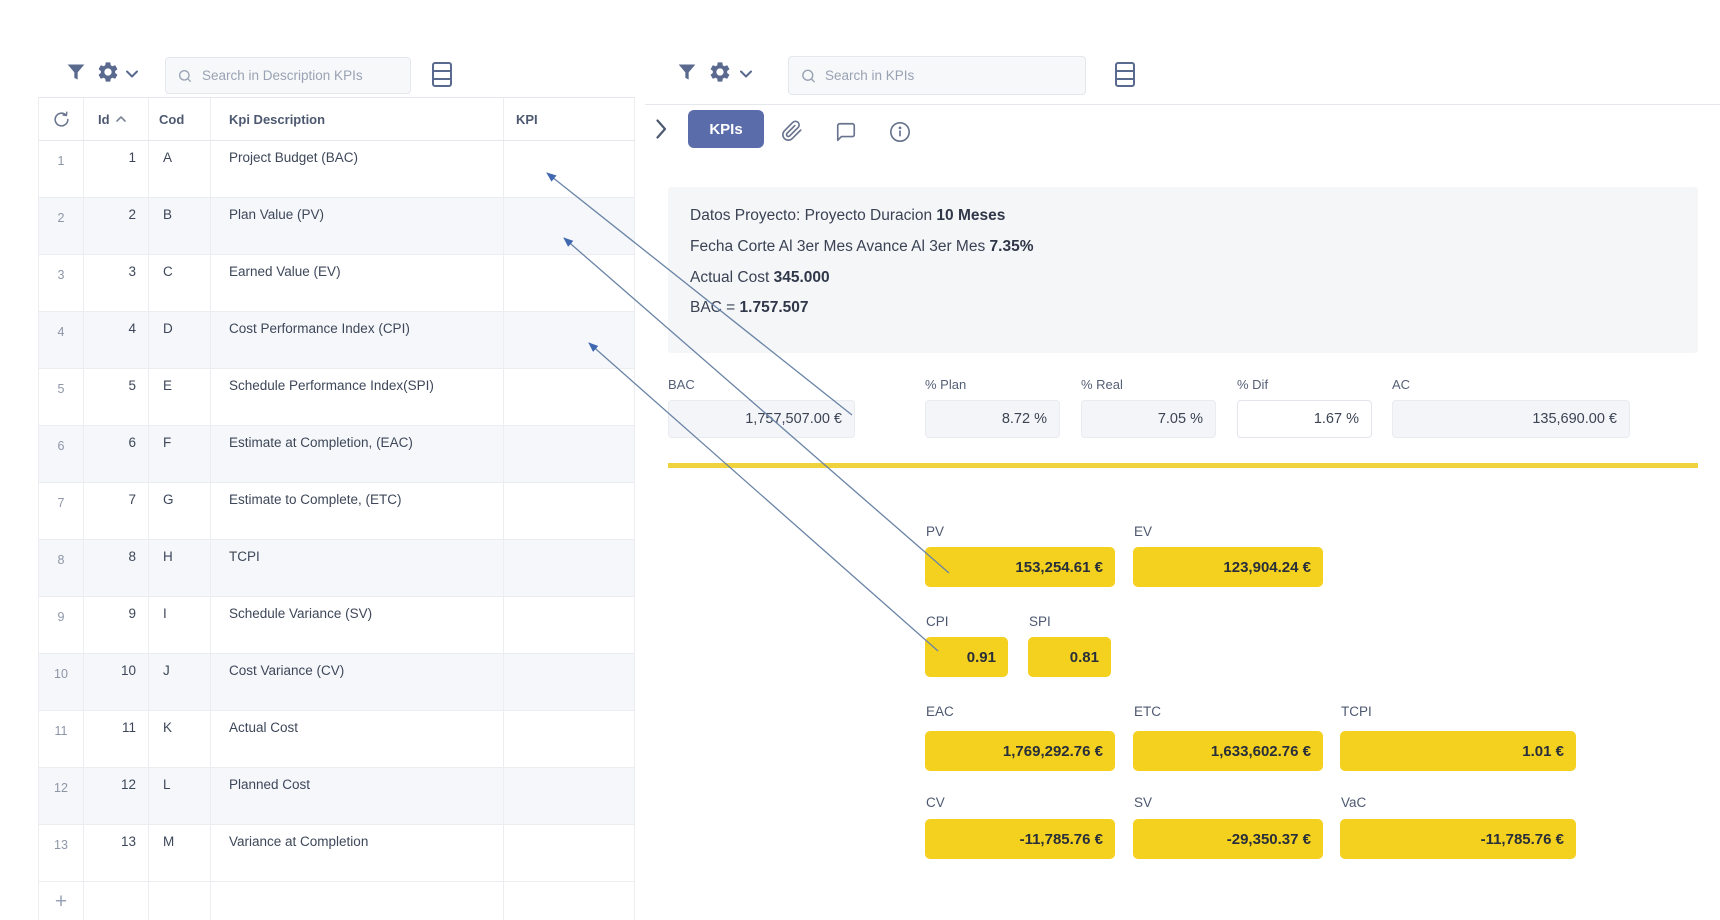  I want to click on cell-description: Cost Variance (CV), so click(357, 682).